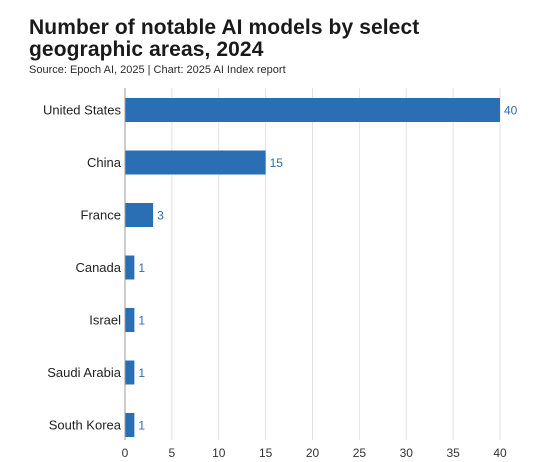 The height and width of the screenshot is (462, 534). Describe the element at coordinates (125, 453) in the screenshot. I see `x-tick-label: 0` at that location.